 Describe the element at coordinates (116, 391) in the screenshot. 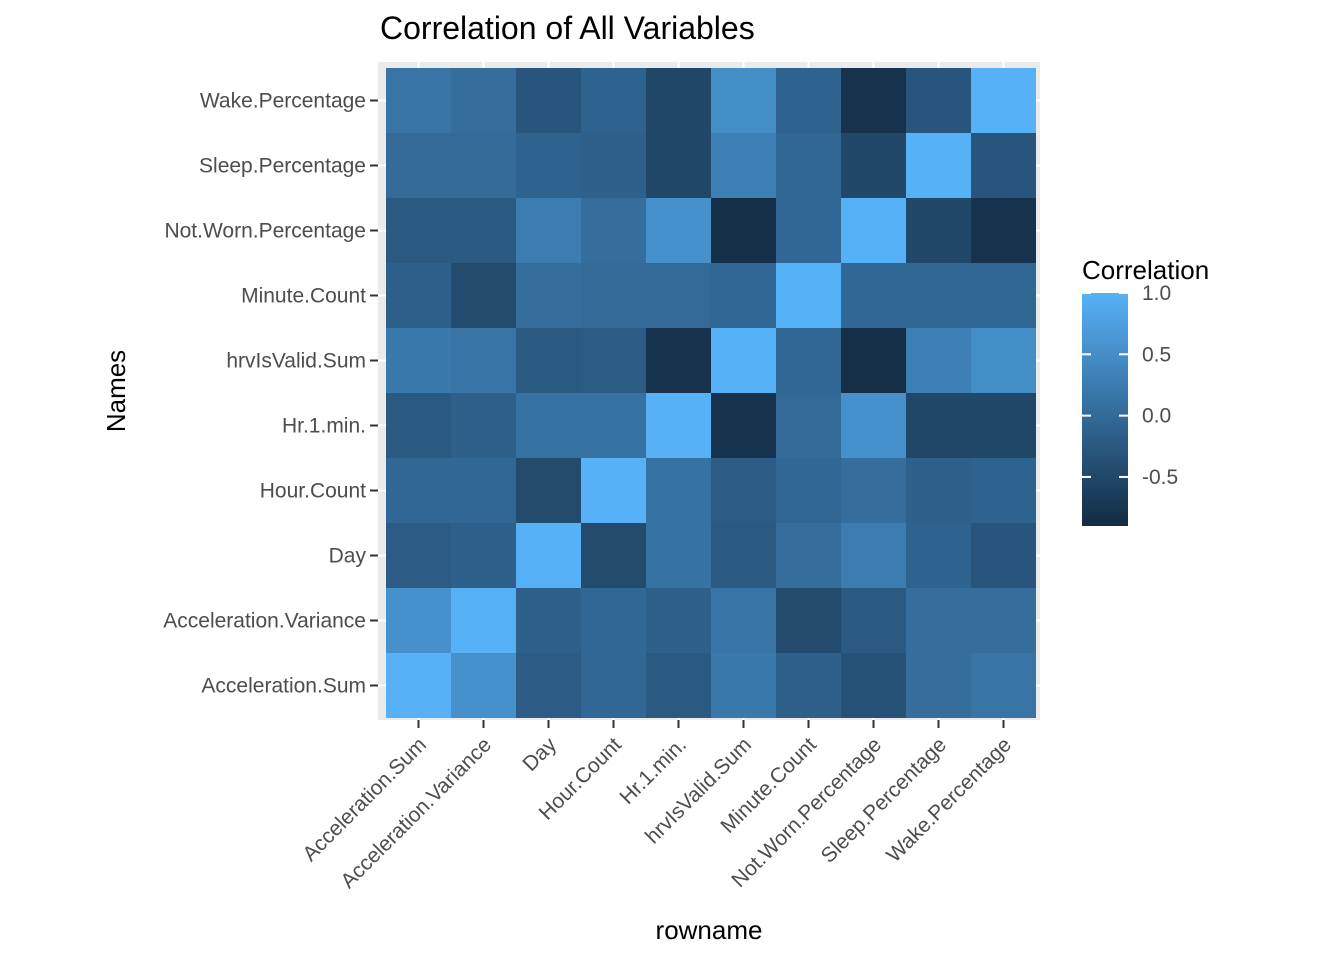

I see `y-axis-title: Names` at that location.